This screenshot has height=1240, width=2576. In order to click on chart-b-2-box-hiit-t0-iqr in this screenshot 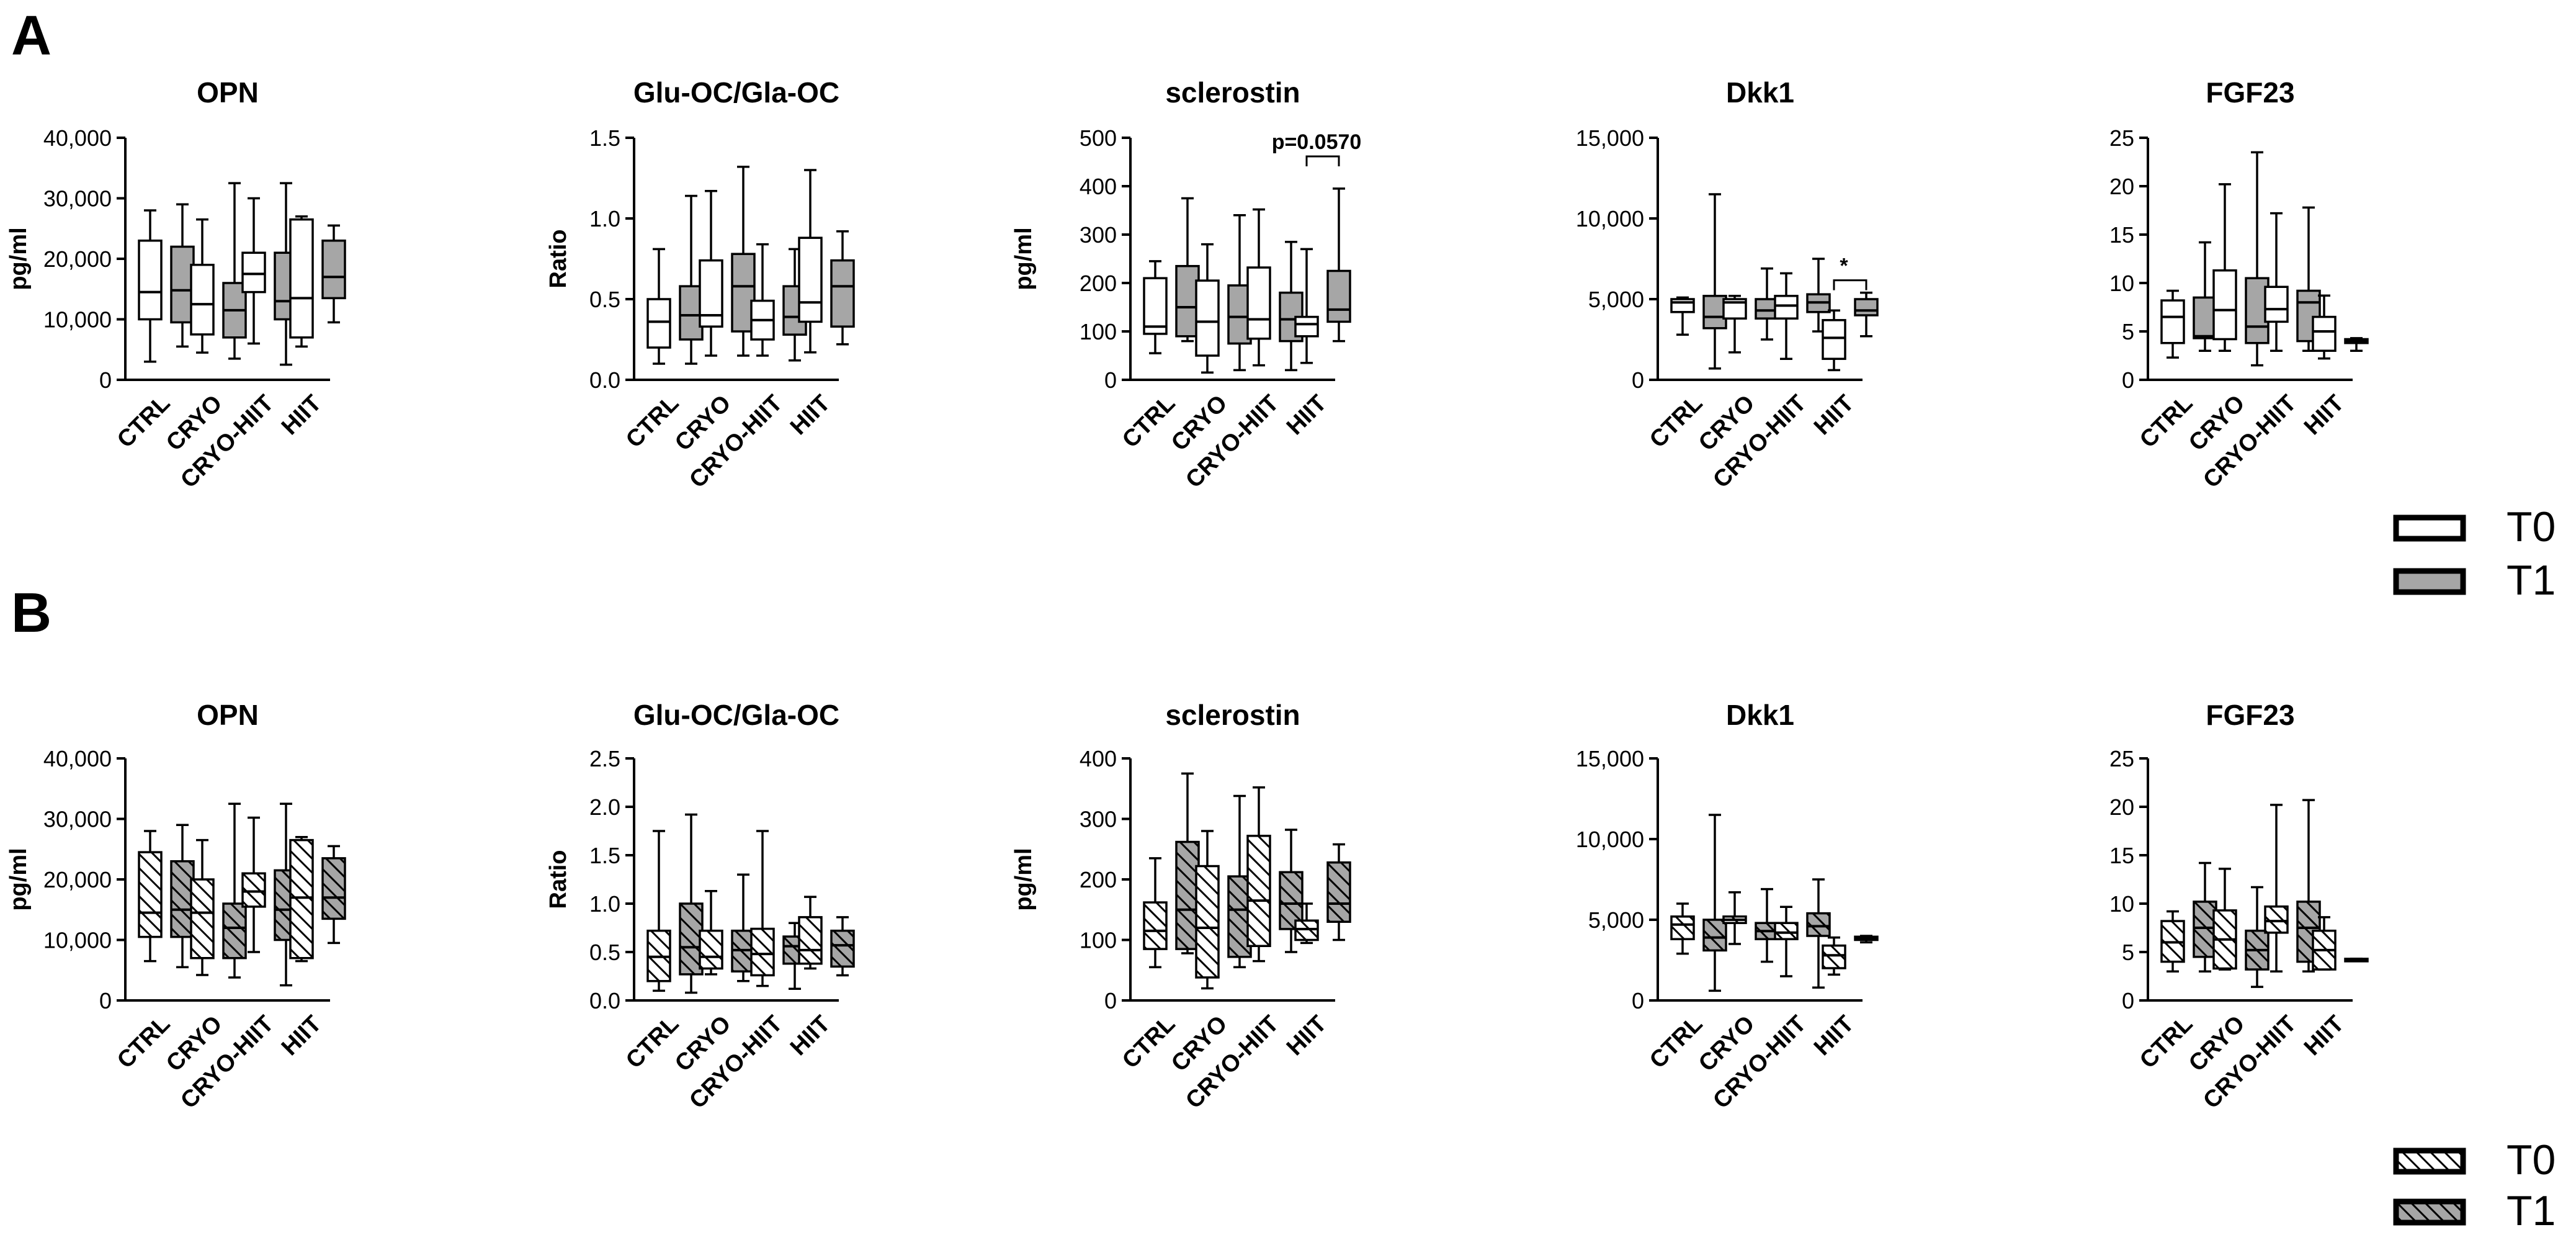, I will do `click(810, 940)`.